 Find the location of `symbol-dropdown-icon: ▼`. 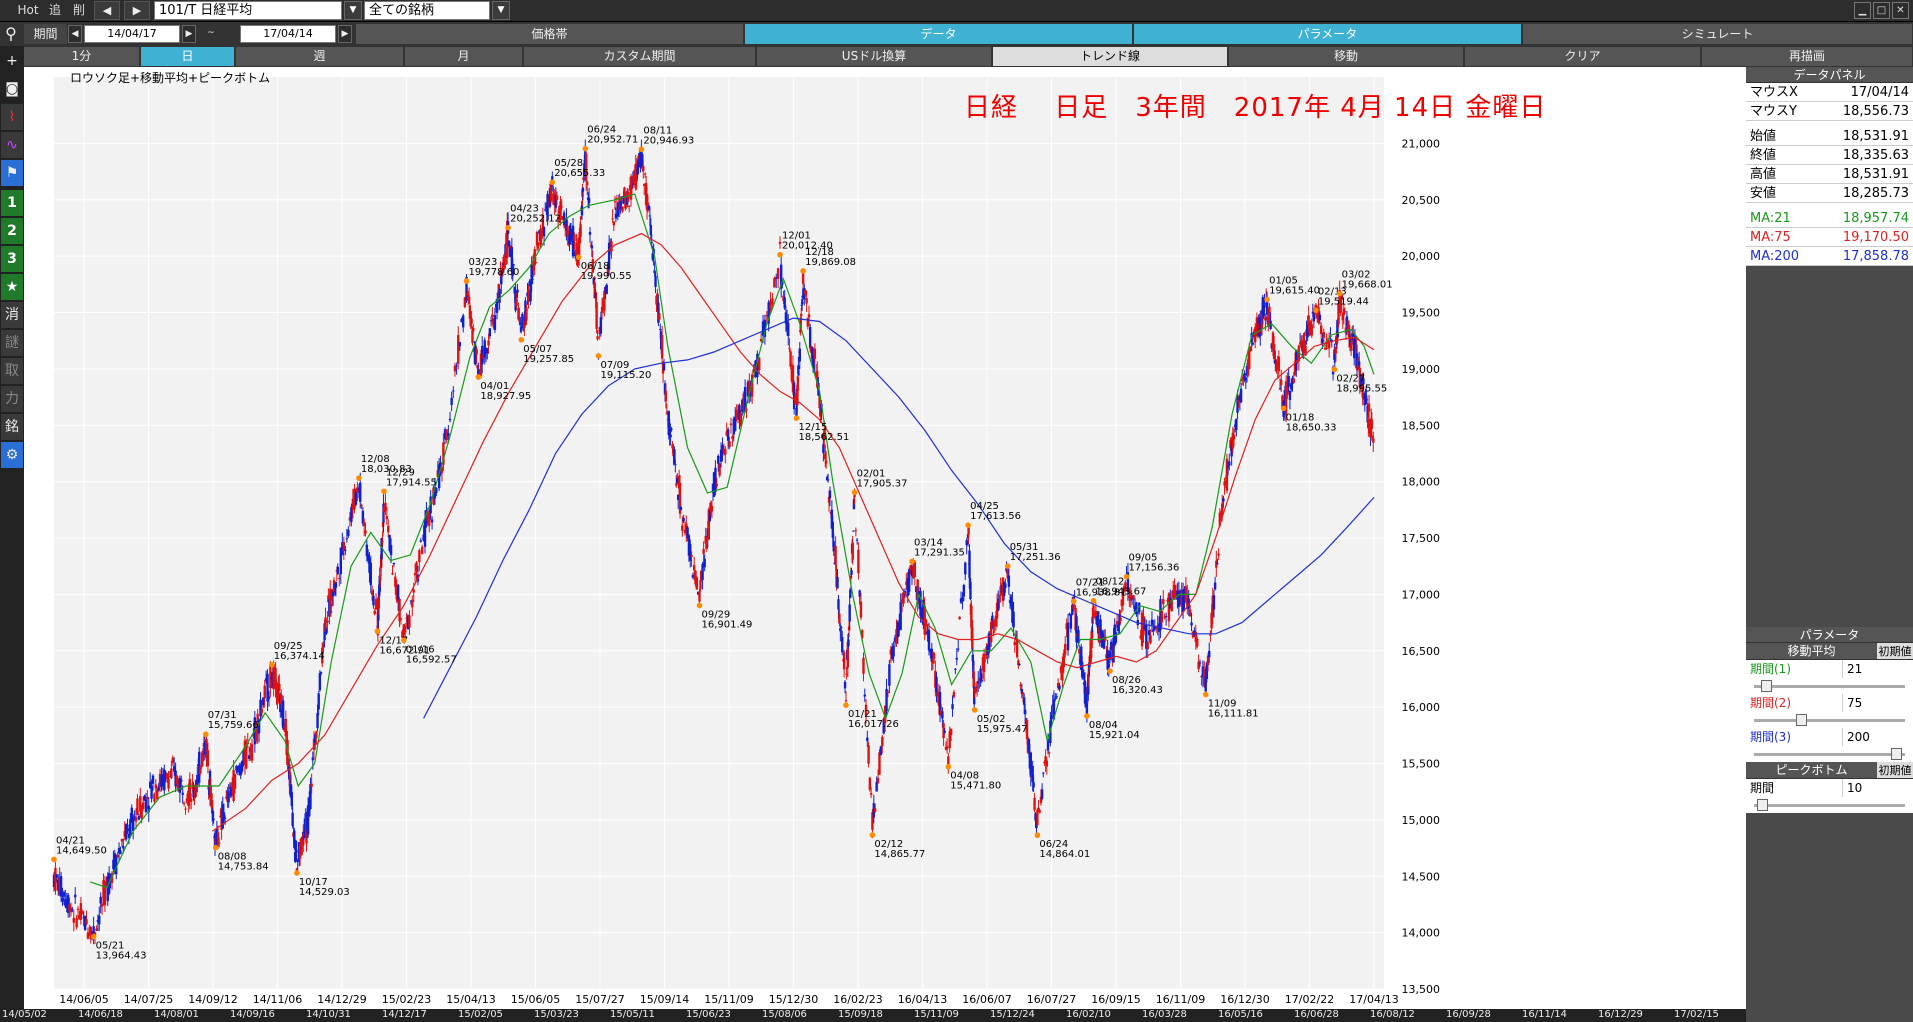

symbol-dropdown-icon: ▼ is located at coordinates (353, 10).